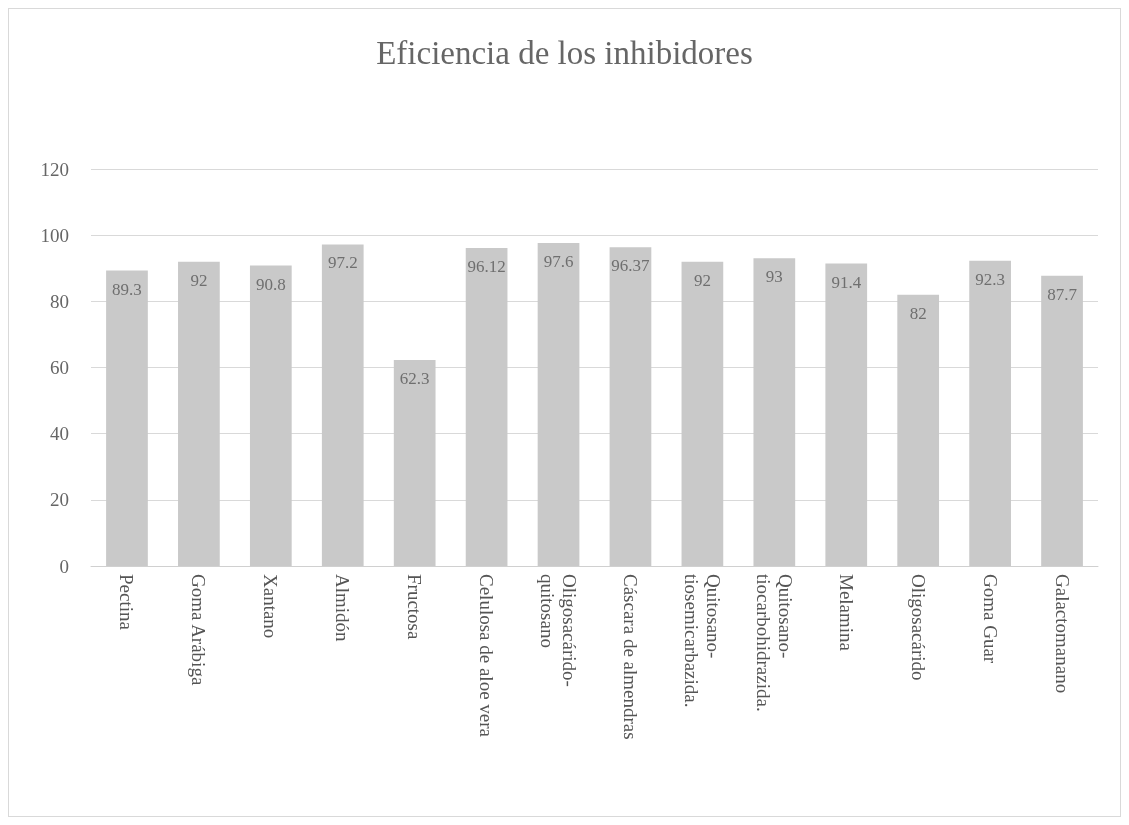  What do you see at coordinates (846, 282) in the screenshot?
I see `data-label: 91.4` at bounding box center [846, 282].